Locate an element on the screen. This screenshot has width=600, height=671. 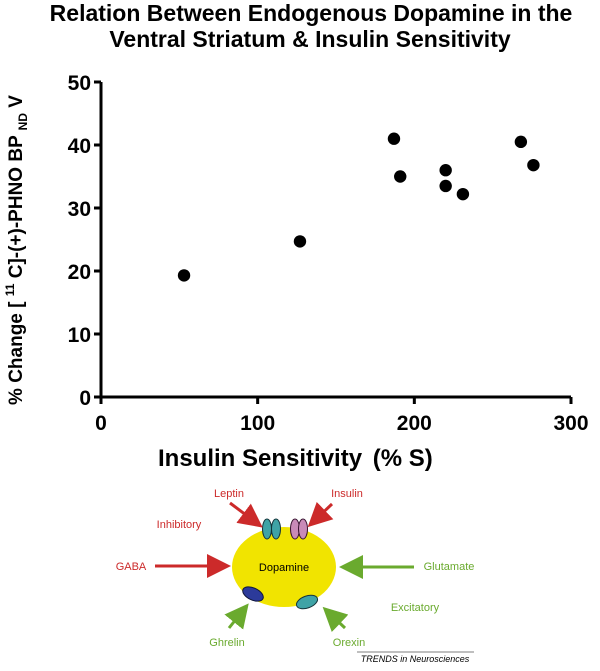
excitatory-label: Excitatory is located at coordinates (415, 608).